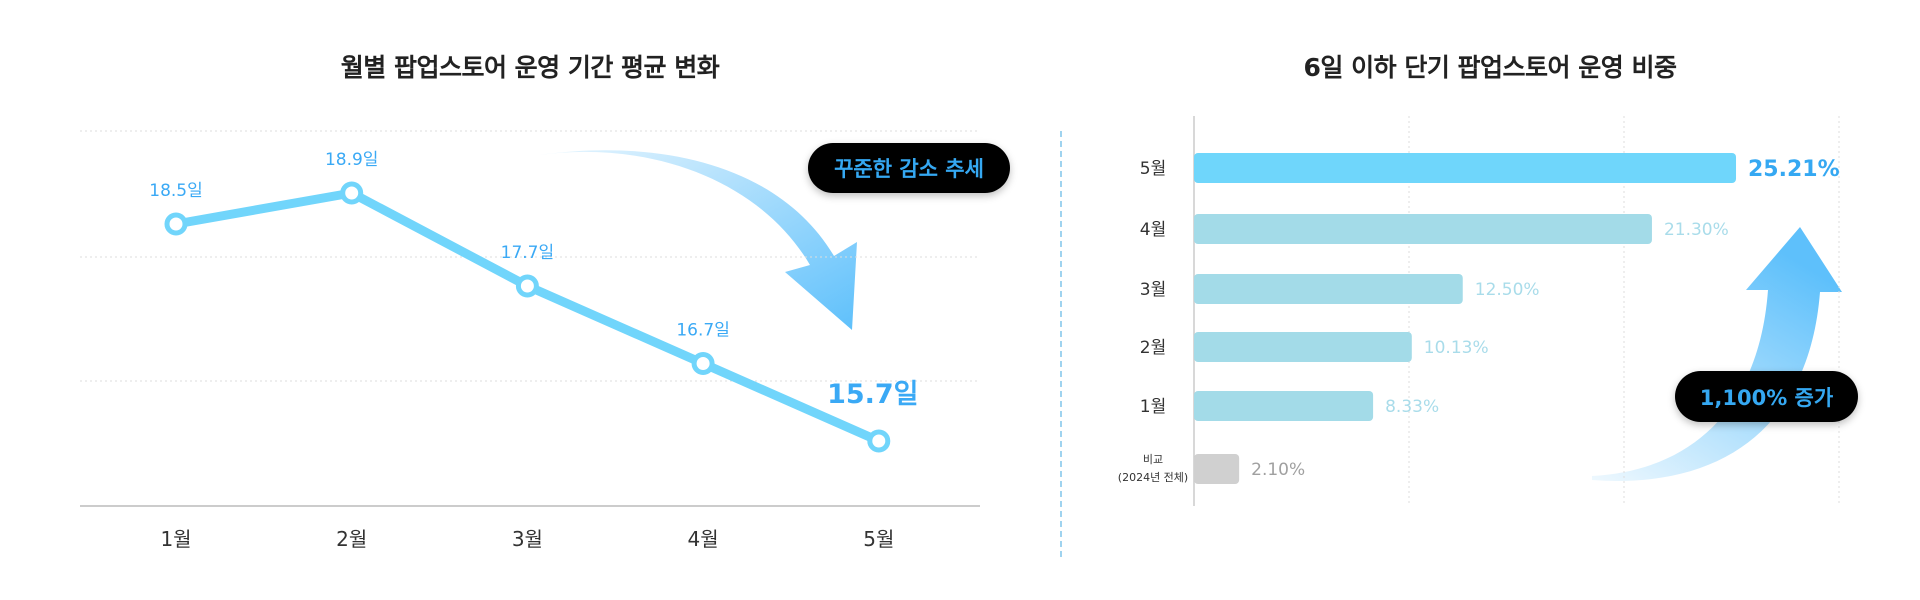 The image size is (1920, 600). I want to click on increase-annotation-bubble: 1,100% 증가, so click(1766, 396).